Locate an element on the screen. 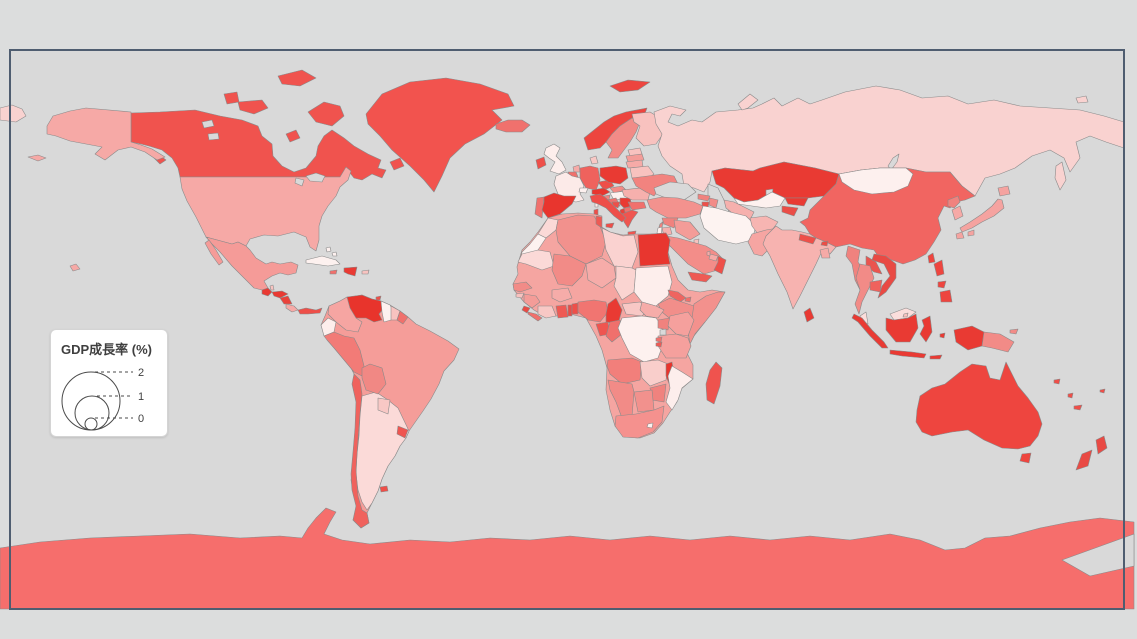  country-uae is located at coordinates (713, 257).